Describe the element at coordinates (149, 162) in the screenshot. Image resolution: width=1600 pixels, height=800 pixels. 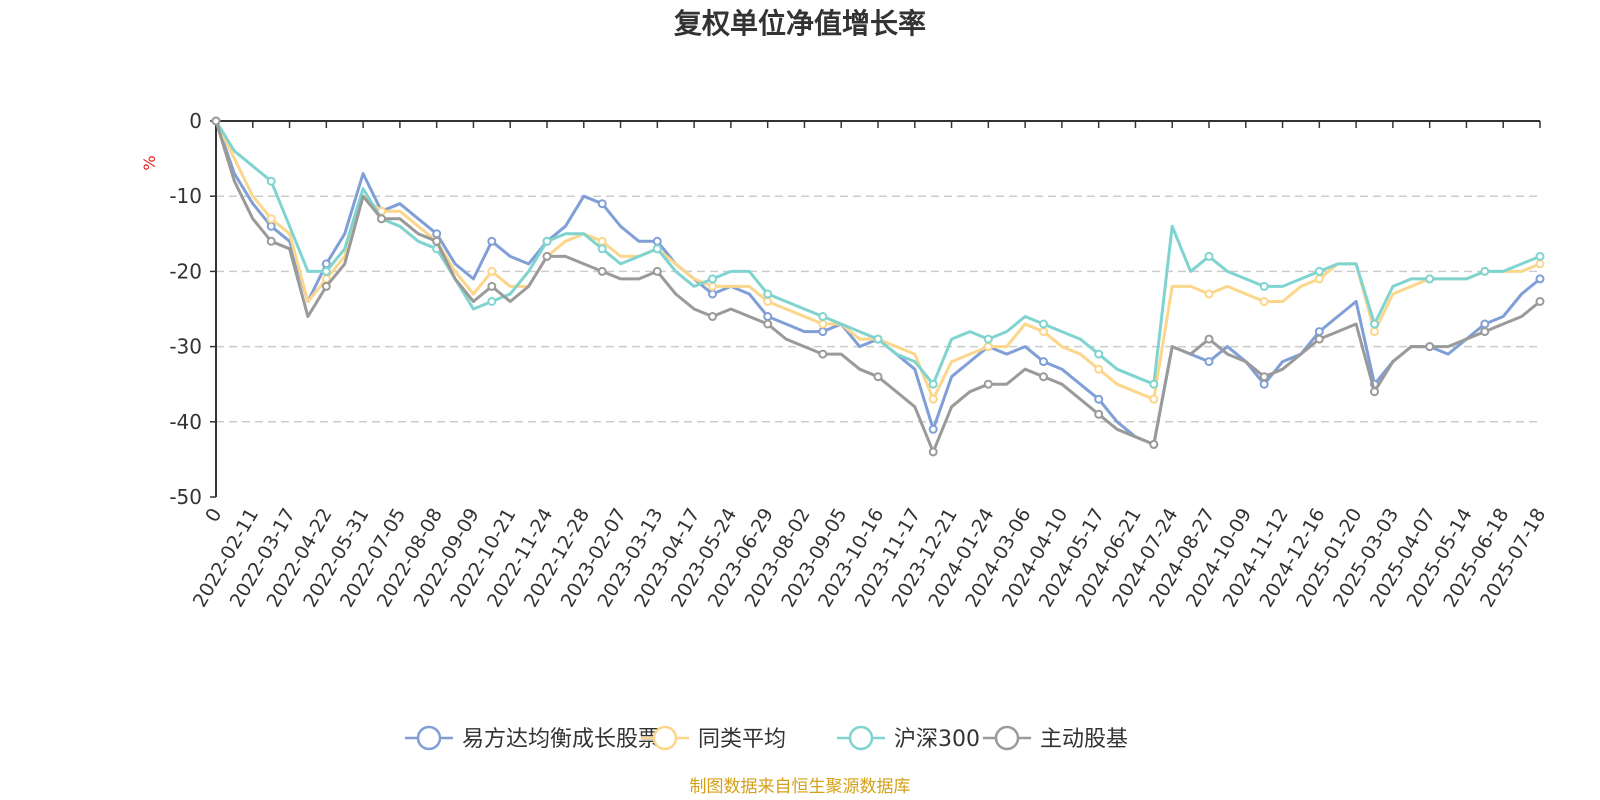
I see `y-axis-unit-label: %` at that location.